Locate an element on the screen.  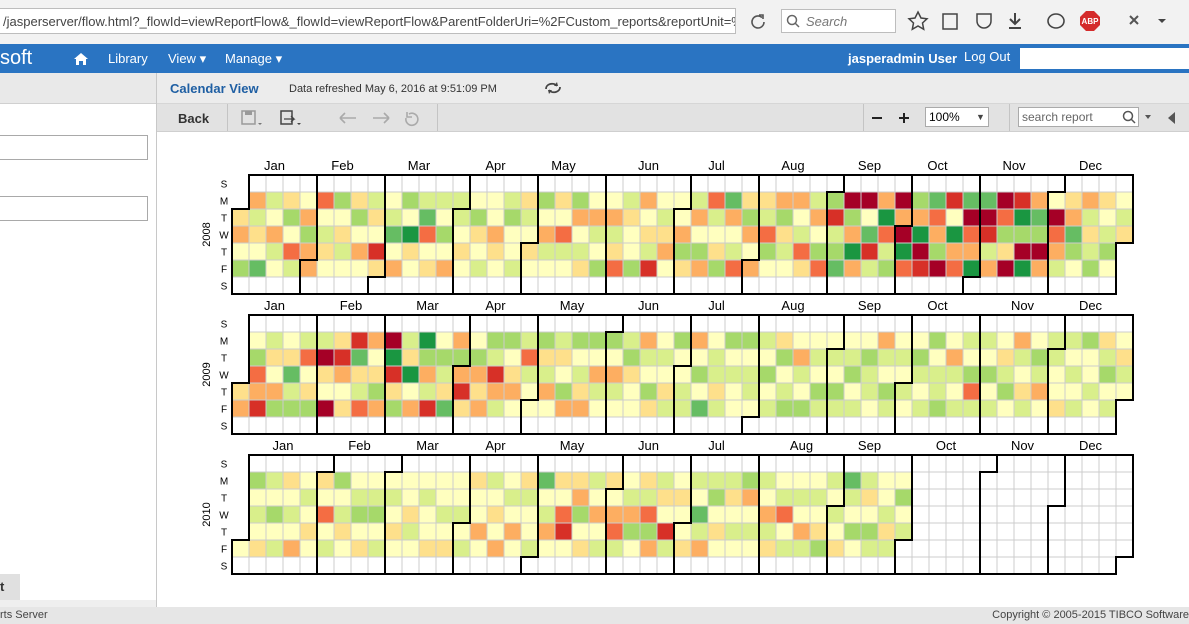
sidebar-button: t is located at coordinates (10, 587).